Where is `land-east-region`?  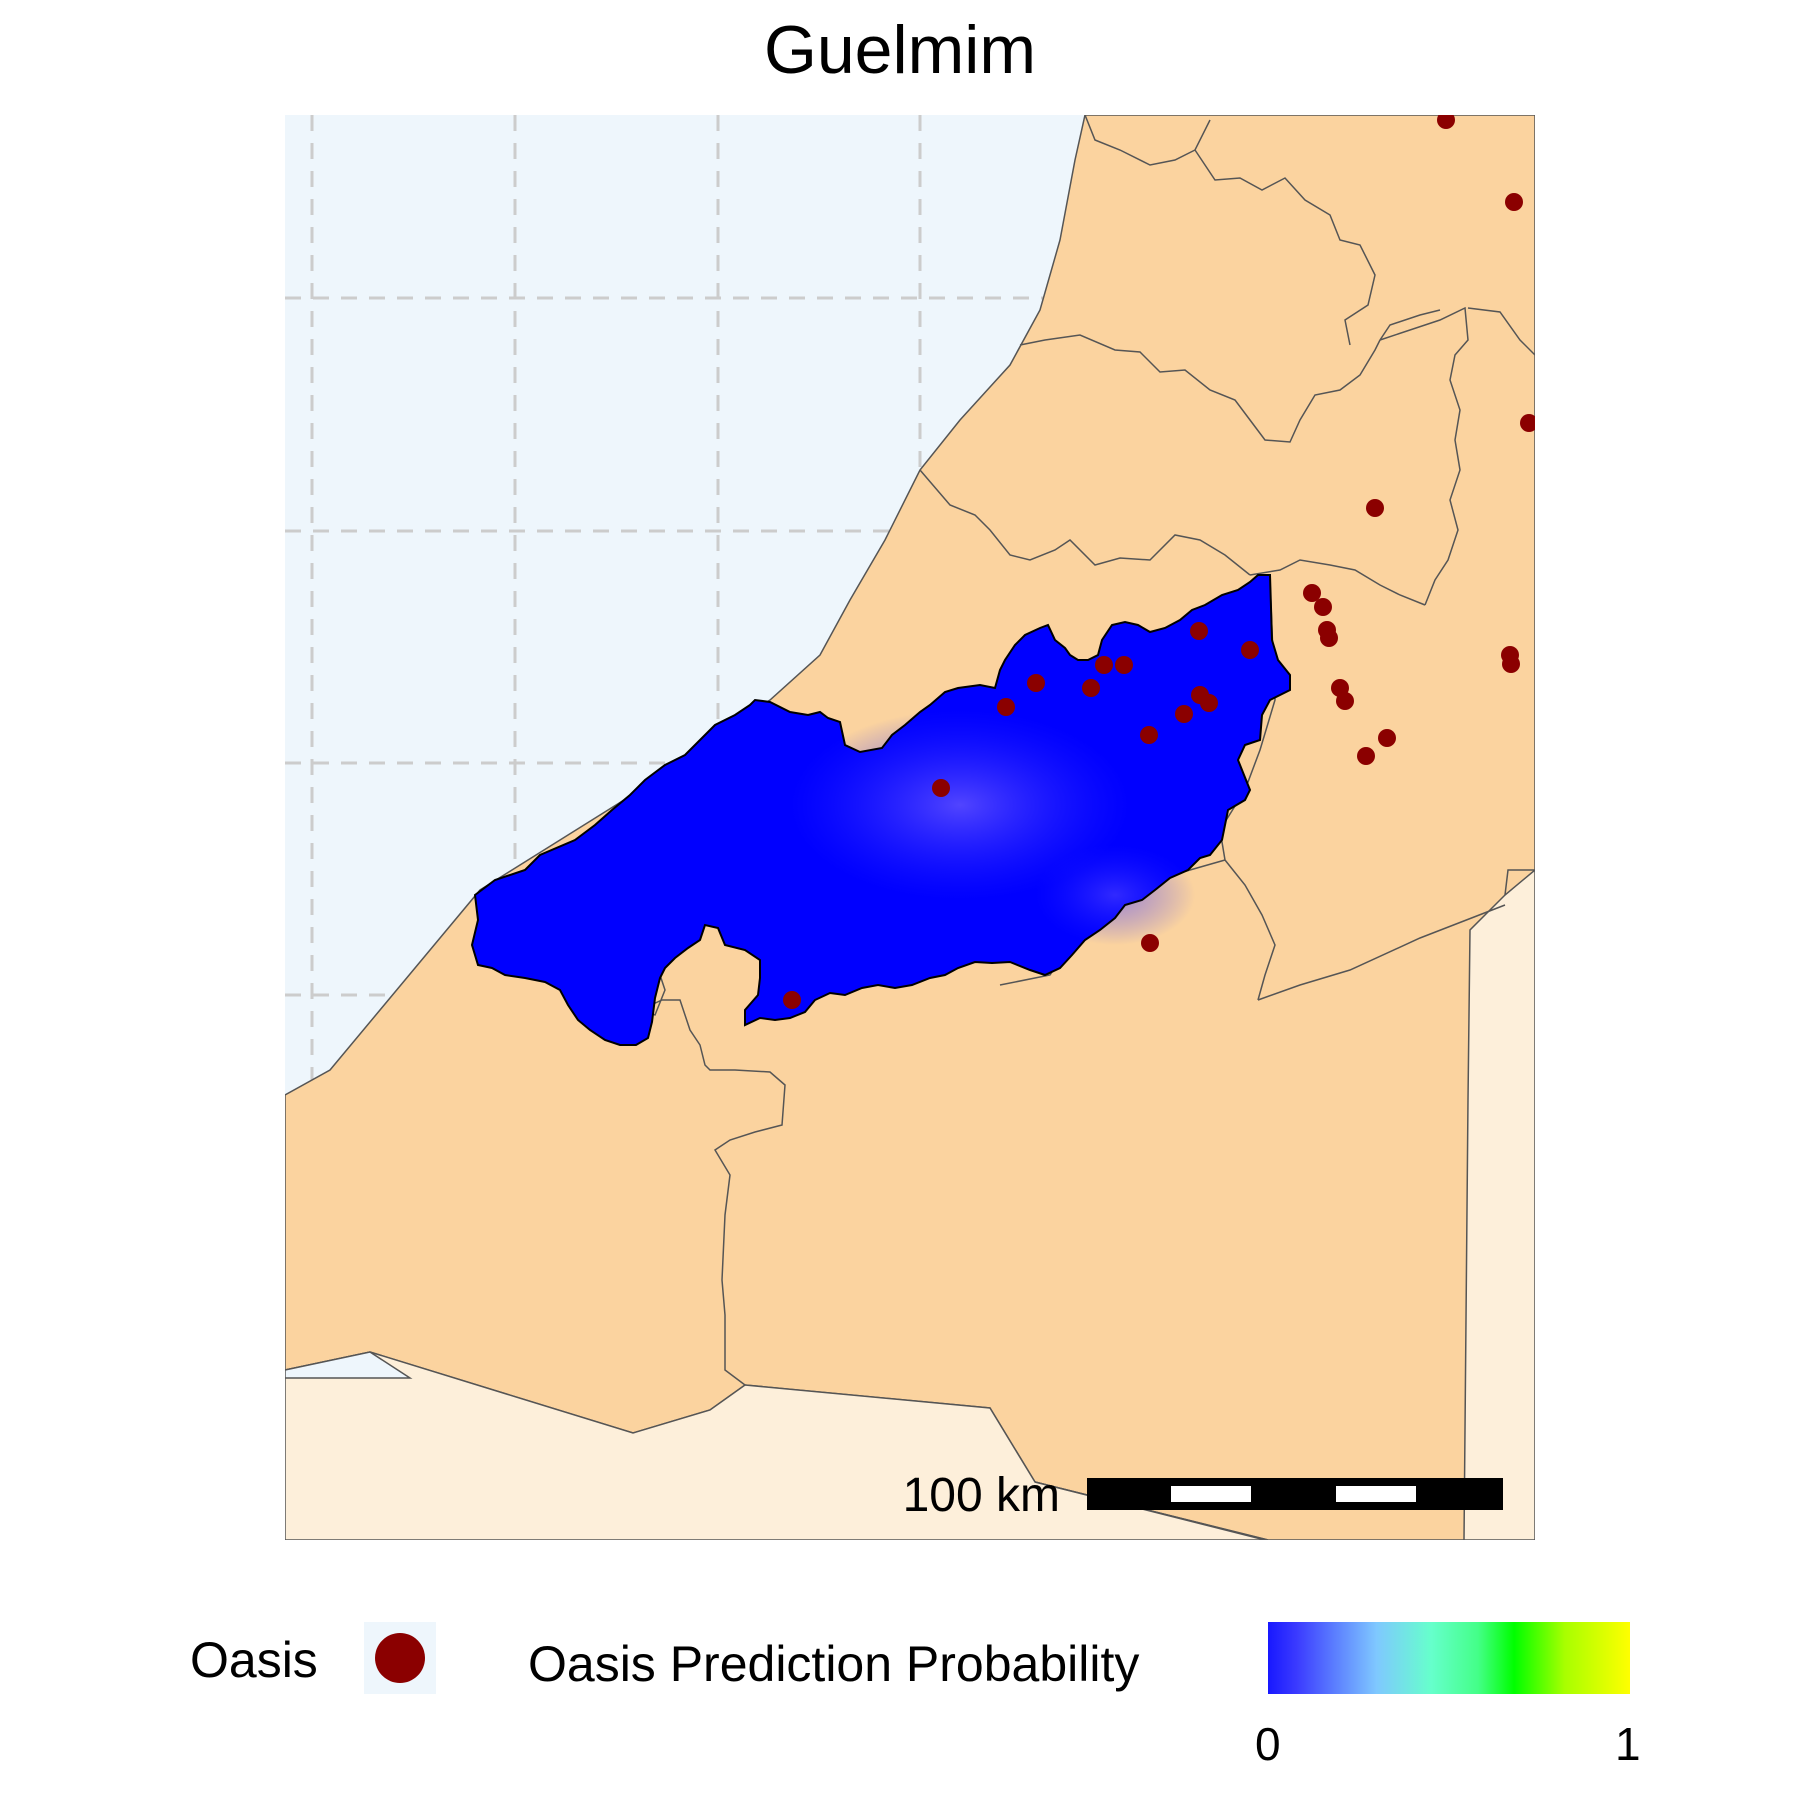 land-east-region is located at coordinates (1499, 1204).